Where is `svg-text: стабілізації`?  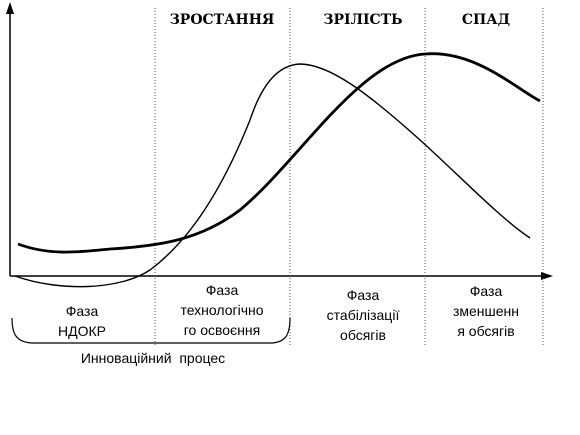 svg-text: стабілізації is located at coordinates (363, 315).